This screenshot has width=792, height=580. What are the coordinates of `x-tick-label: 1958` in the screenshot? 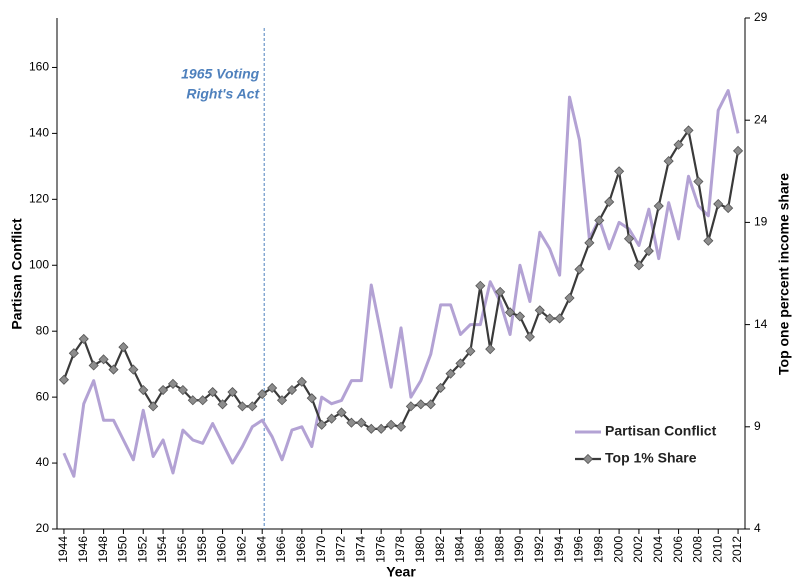 It's located at (202, 549).